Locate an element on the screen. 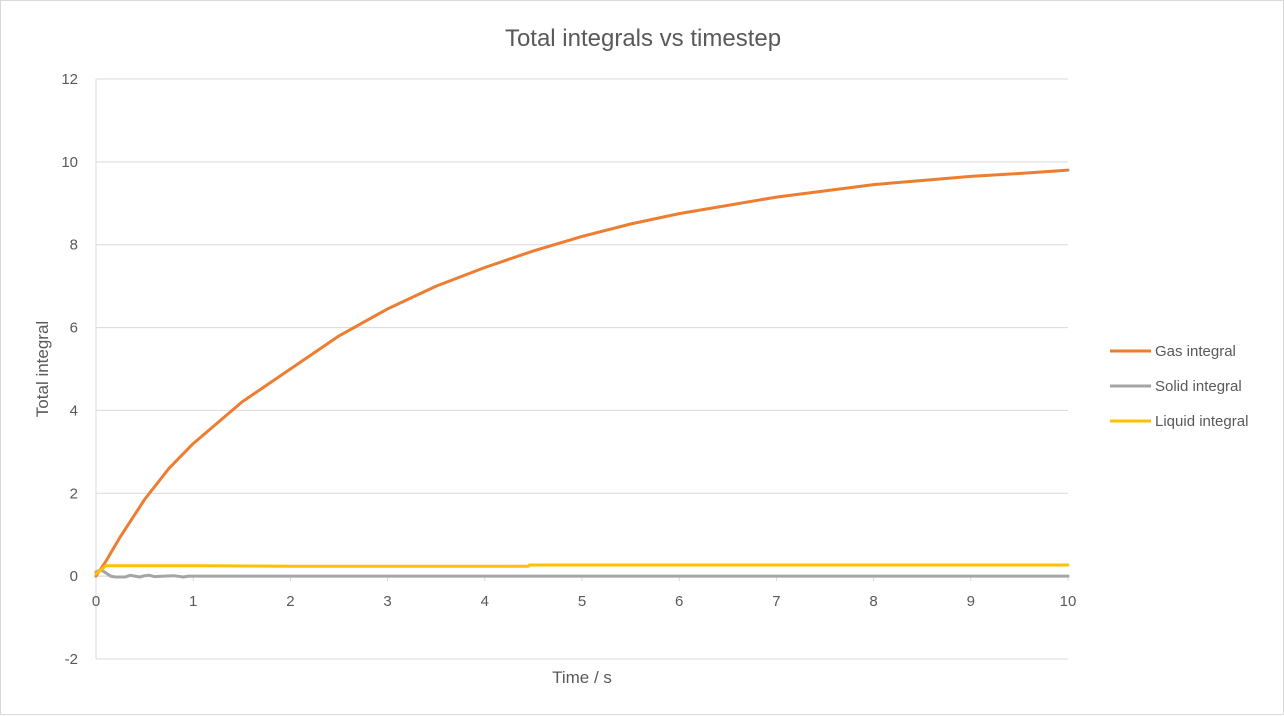 This screenshot has width=1284, height=716. x-tick-label: 5 is located at coordinates (582, 601).